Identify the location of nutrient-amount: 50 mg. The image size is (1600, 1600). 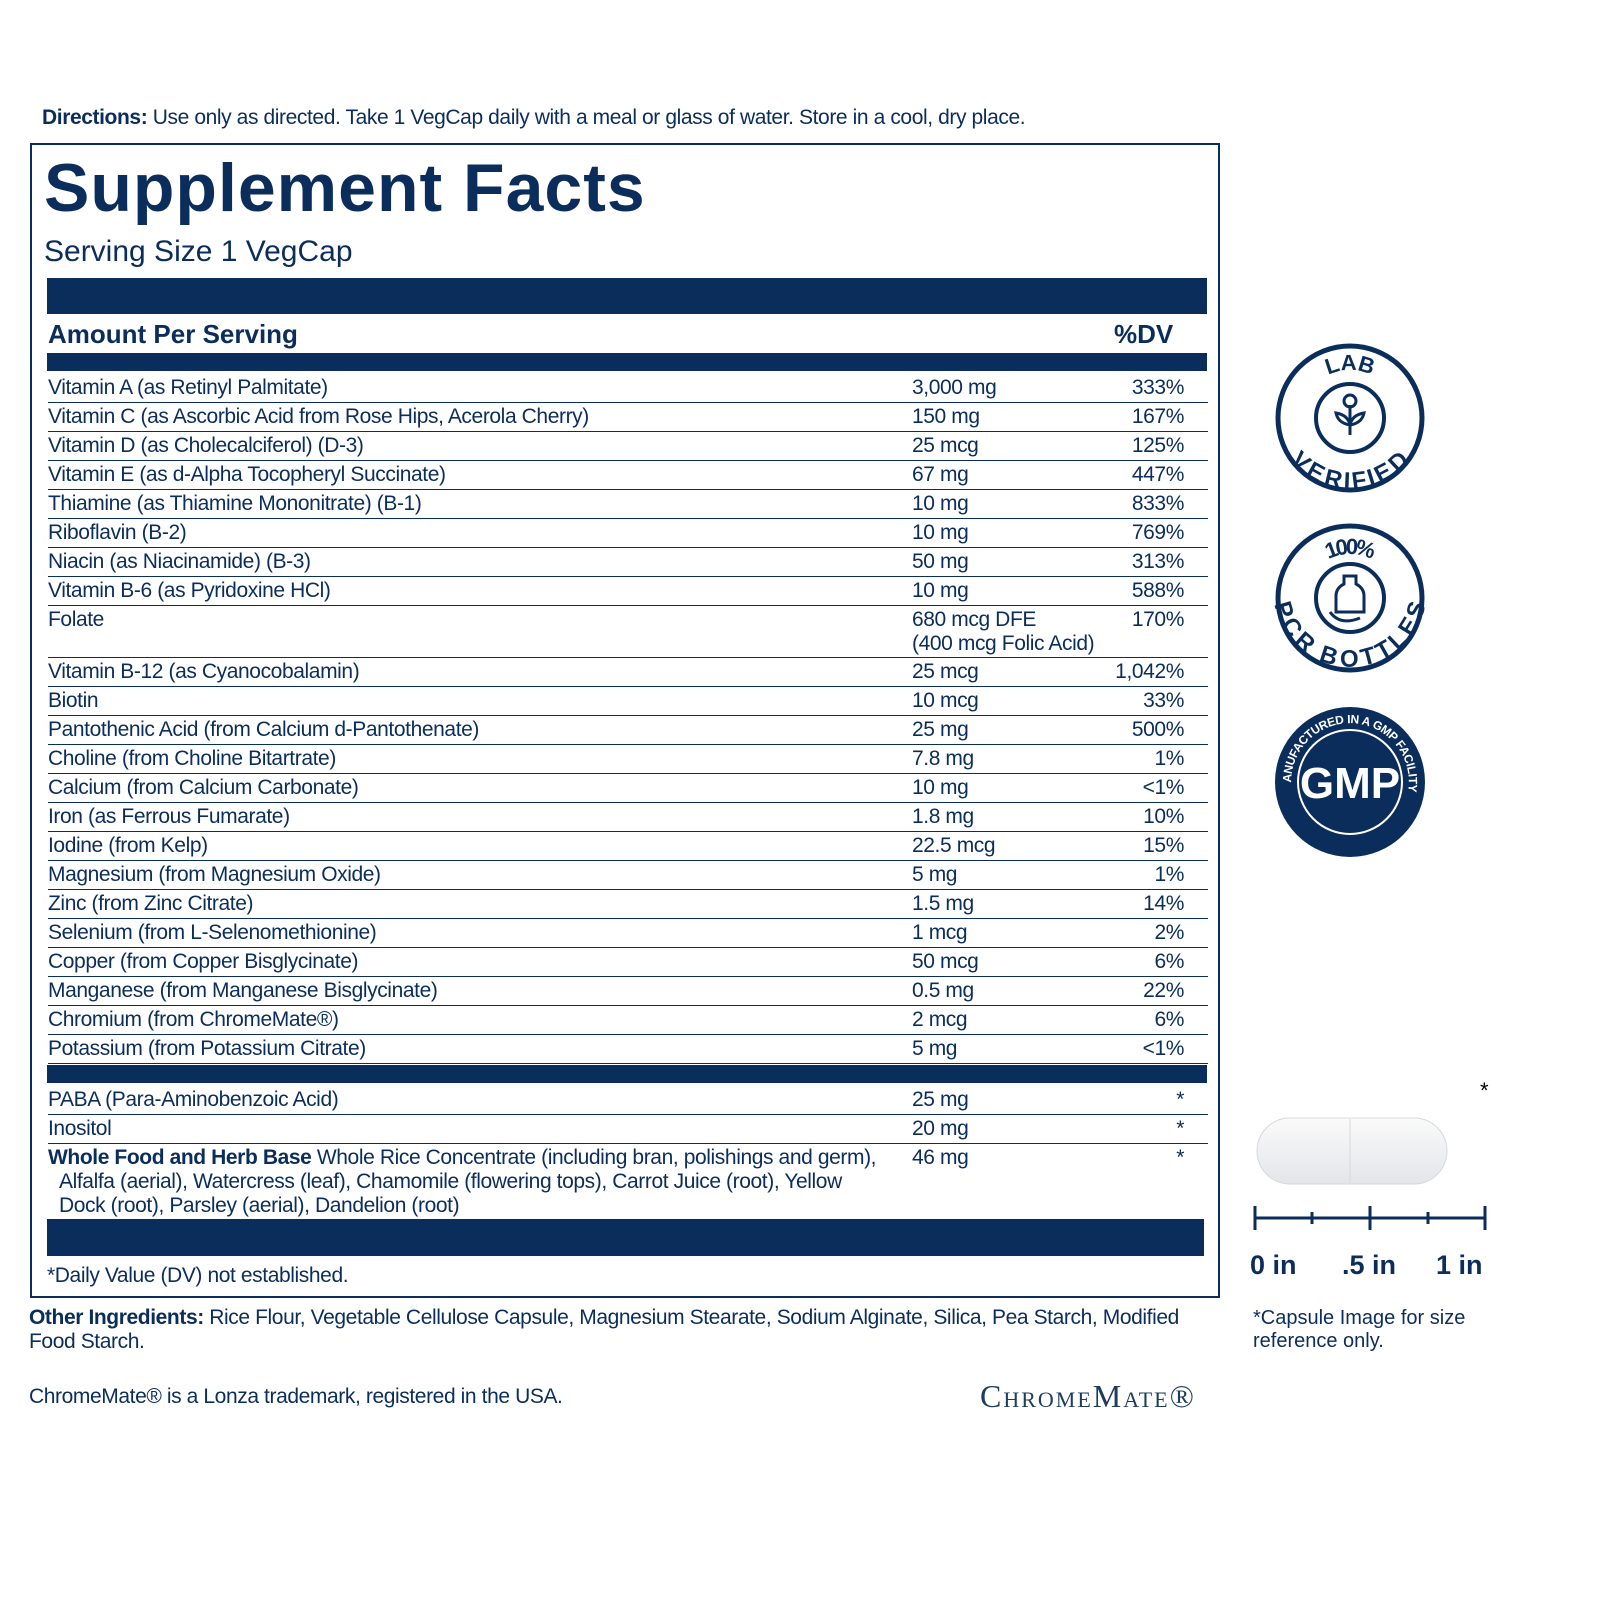
(940, 562).